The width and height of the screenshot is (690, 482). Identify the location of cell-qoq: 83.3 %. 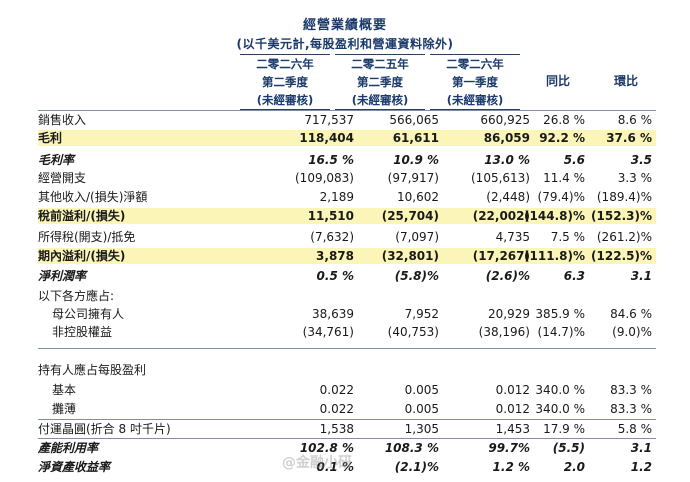
(631, 409).